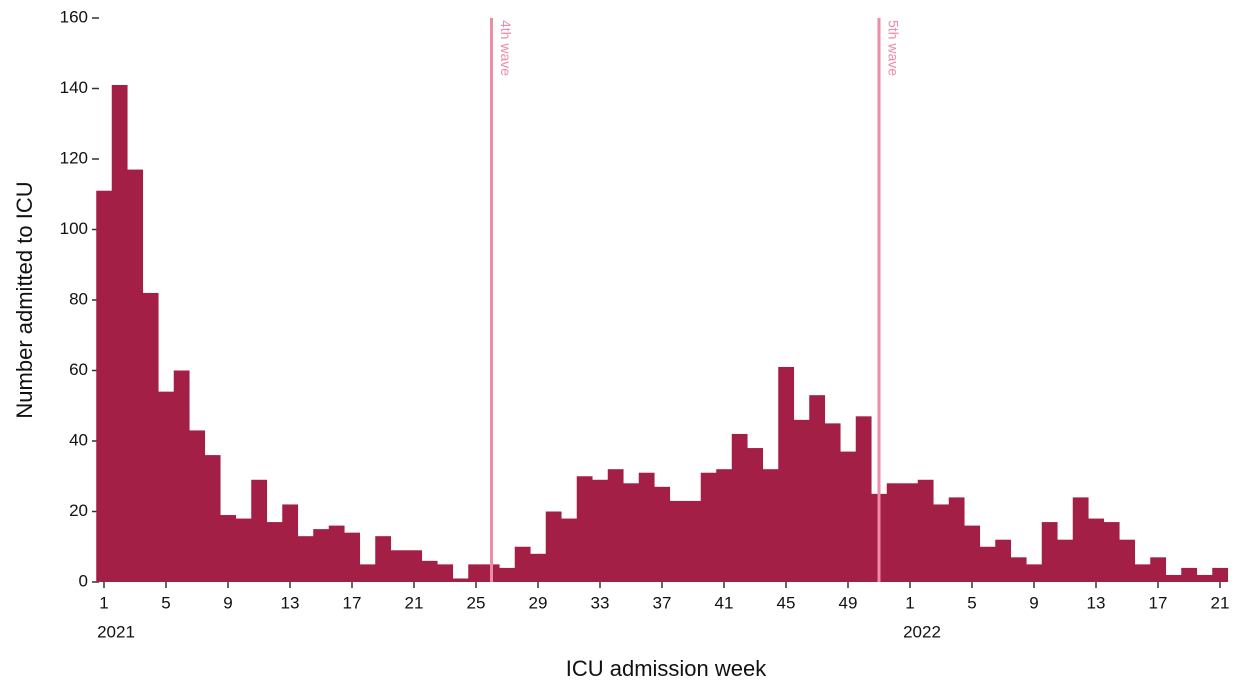 The width and height of the screenshot is (1244, 688). Describe the element at coordinates (724, 602) in the screenshot. I see `x-tick-label: 41` at that location.